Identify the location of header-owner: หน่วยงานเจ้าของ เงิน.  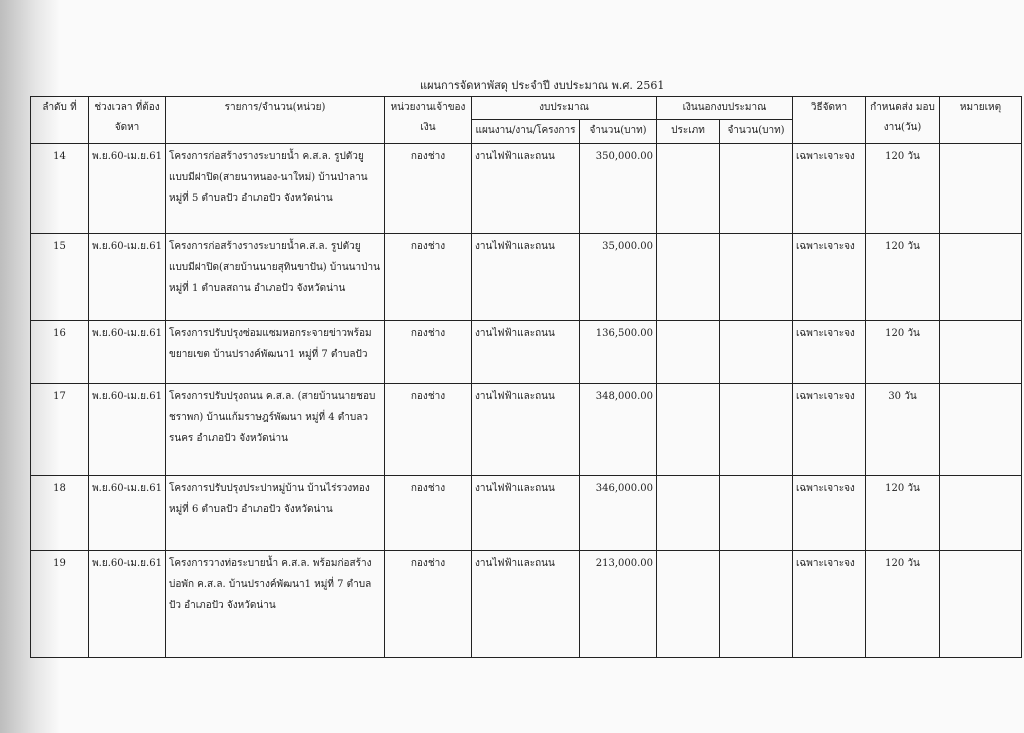
(428, 120).